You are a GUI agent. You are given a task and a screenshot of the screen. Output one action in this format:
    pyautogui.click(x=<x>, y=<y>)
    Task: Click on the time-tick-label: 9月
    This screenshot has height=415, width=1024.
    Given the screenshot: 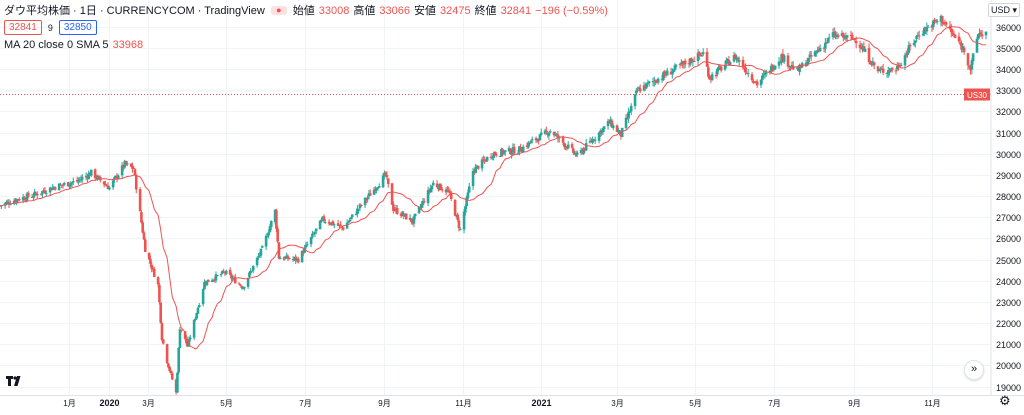 What is the action you would take?
    pyautogui.click(x=854, y=403)
    